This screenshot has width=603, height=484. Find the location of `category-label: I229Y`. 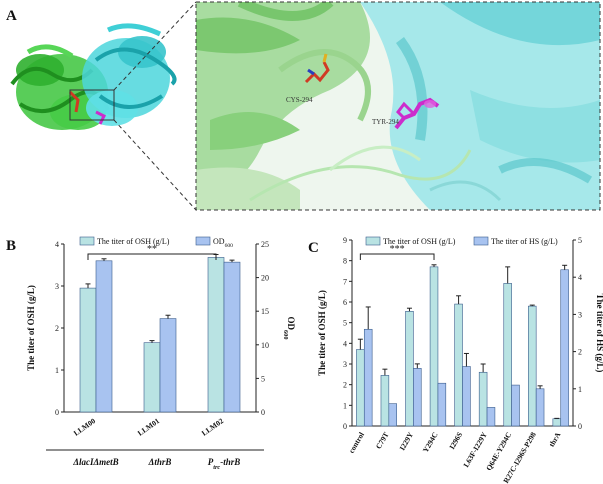

category-label: I229Y is located at coordinates (407, 441).